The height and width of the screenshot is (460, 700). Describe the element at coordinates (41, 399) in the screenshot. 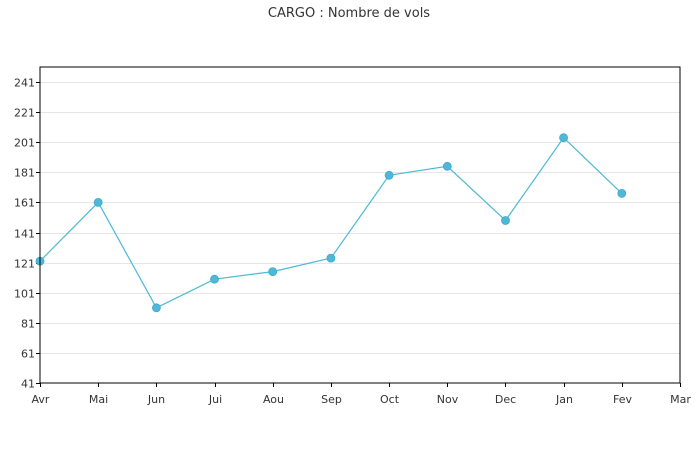

I see `x-tick-label: Avr` at that location.